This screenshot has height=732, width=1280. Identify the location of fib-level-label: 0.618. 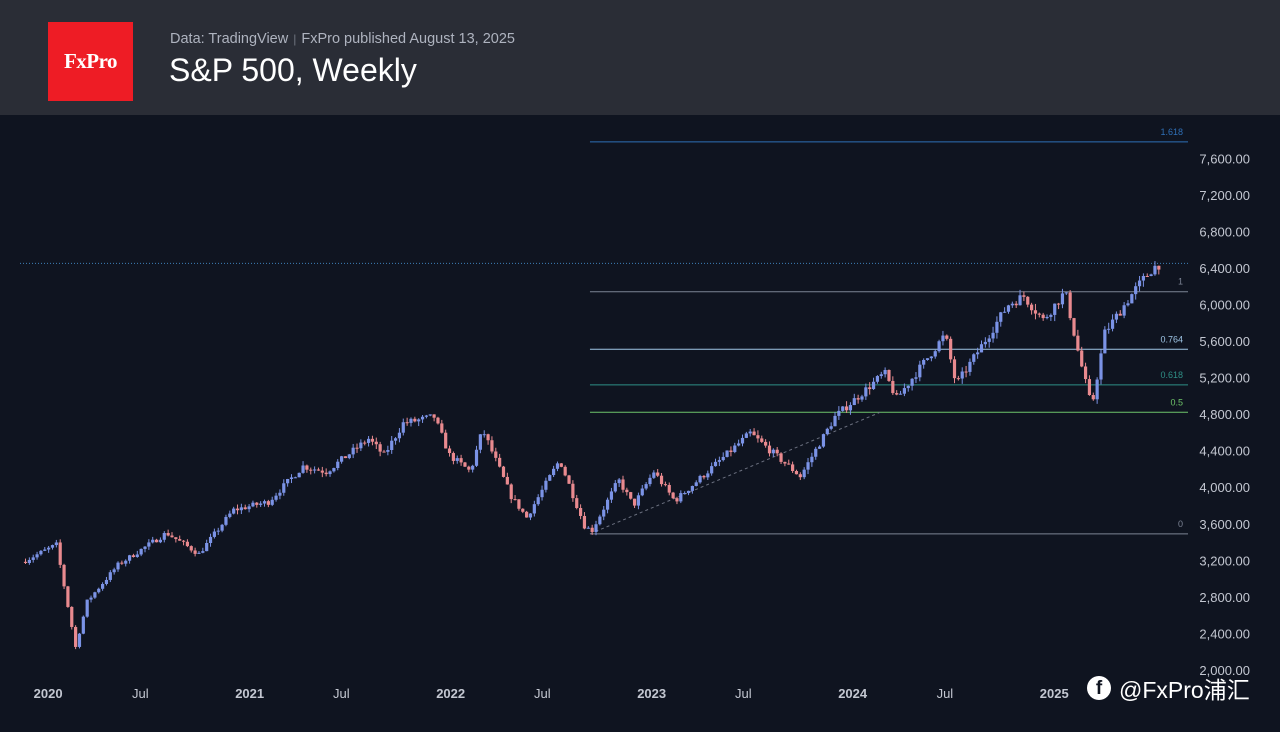
(1171, 375).